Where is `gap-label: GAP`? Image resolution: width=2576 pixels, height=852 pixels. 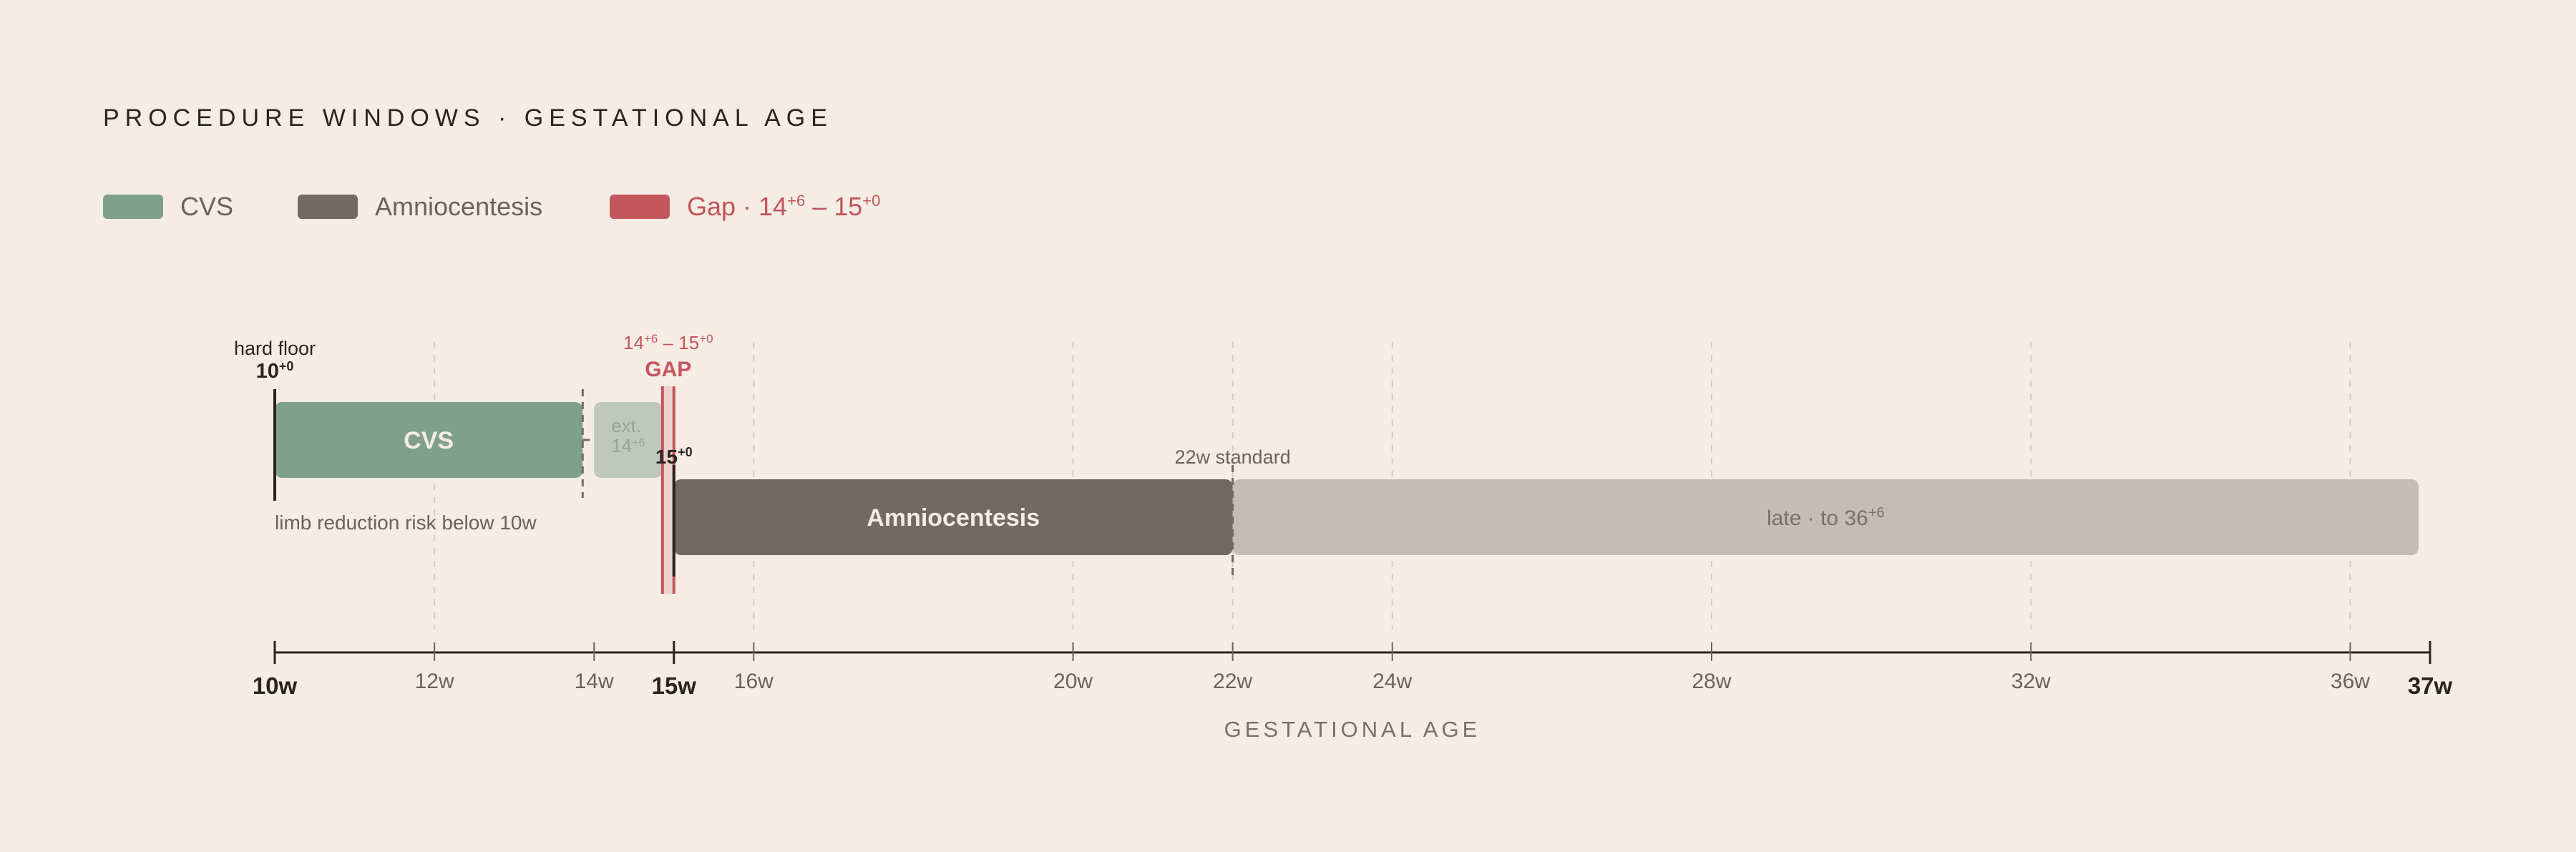 gap-label: GAP is located at coordinates (668, 369).